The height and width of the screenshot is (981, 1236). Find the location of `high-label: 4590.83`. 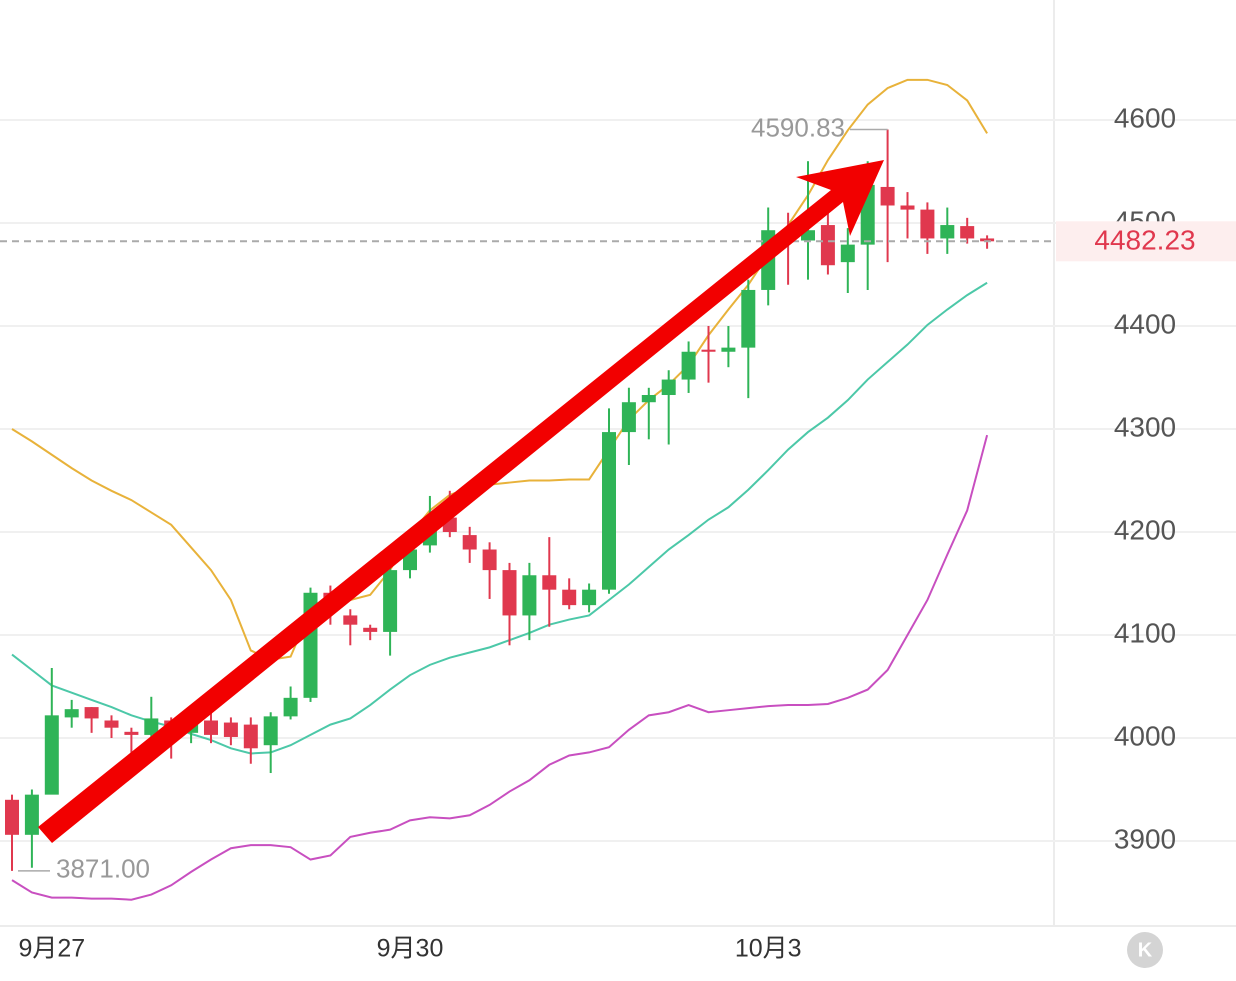

high-label: 4590.83 is located at coordinates (798, 127).